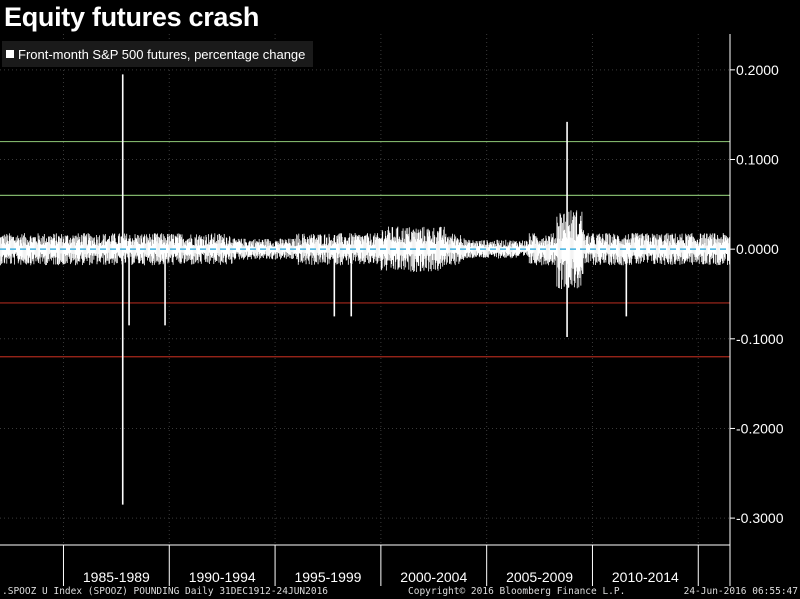 The width and height of the screenshot is (800, 599). I want to click on chart-title: Equity futures crash, so click(132, 17).